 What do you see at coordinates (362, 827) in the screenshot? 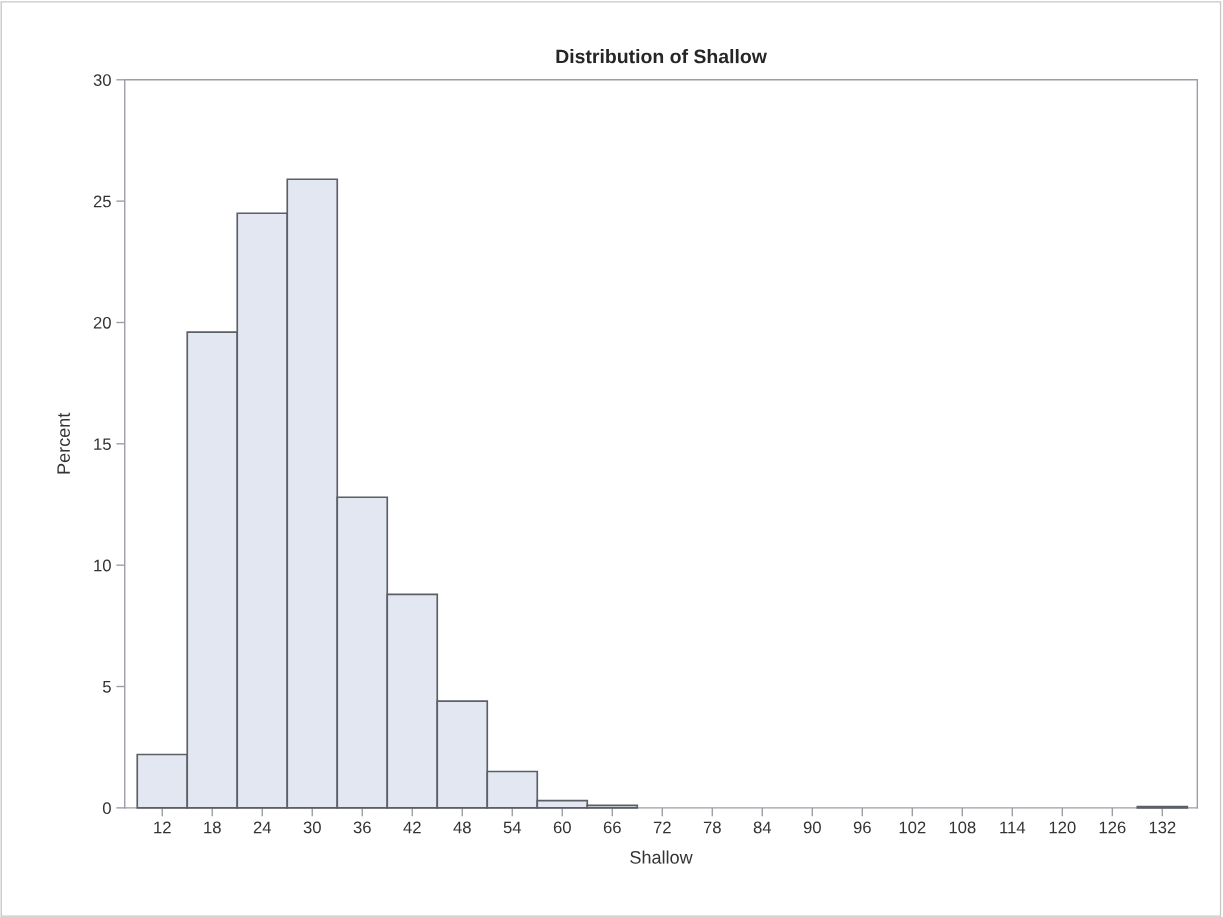
I see `x-tick-label: 36` at bounding box center [362, 827].